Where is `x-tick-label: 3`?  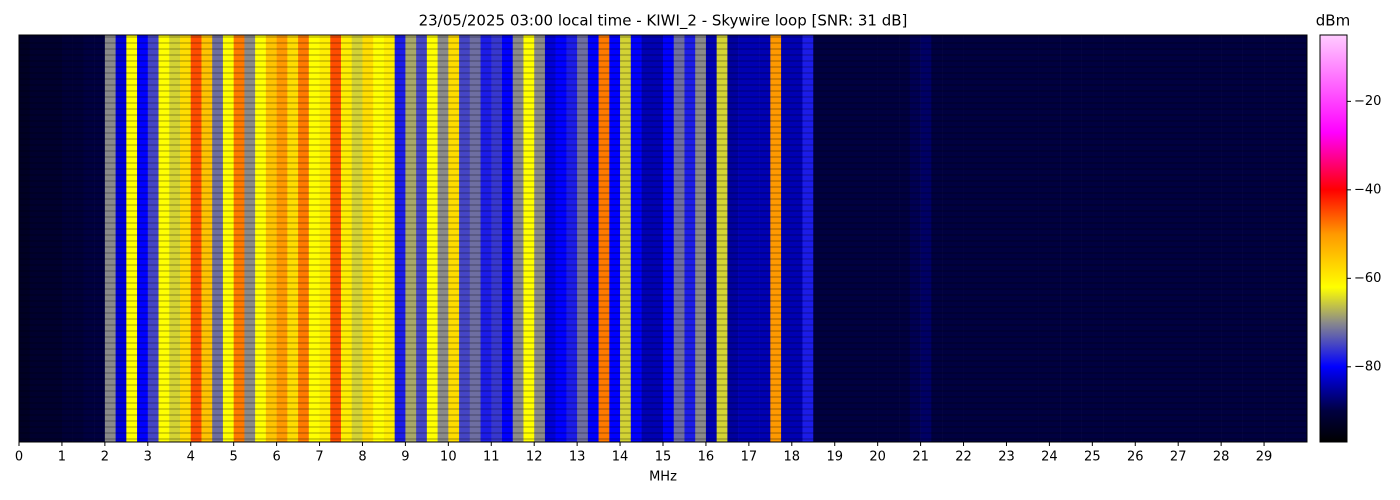
x-tick-label: 3 is located at coordinates (148, 457).